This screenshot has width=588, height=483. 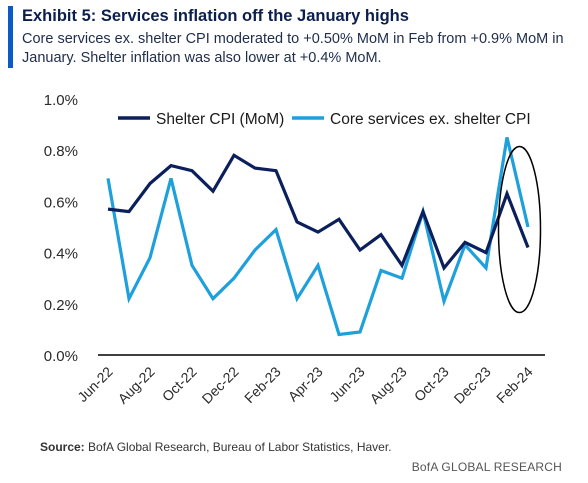 I want to click on legend-label: Core services ex. shelter CPI, so click(x=430, y=119).